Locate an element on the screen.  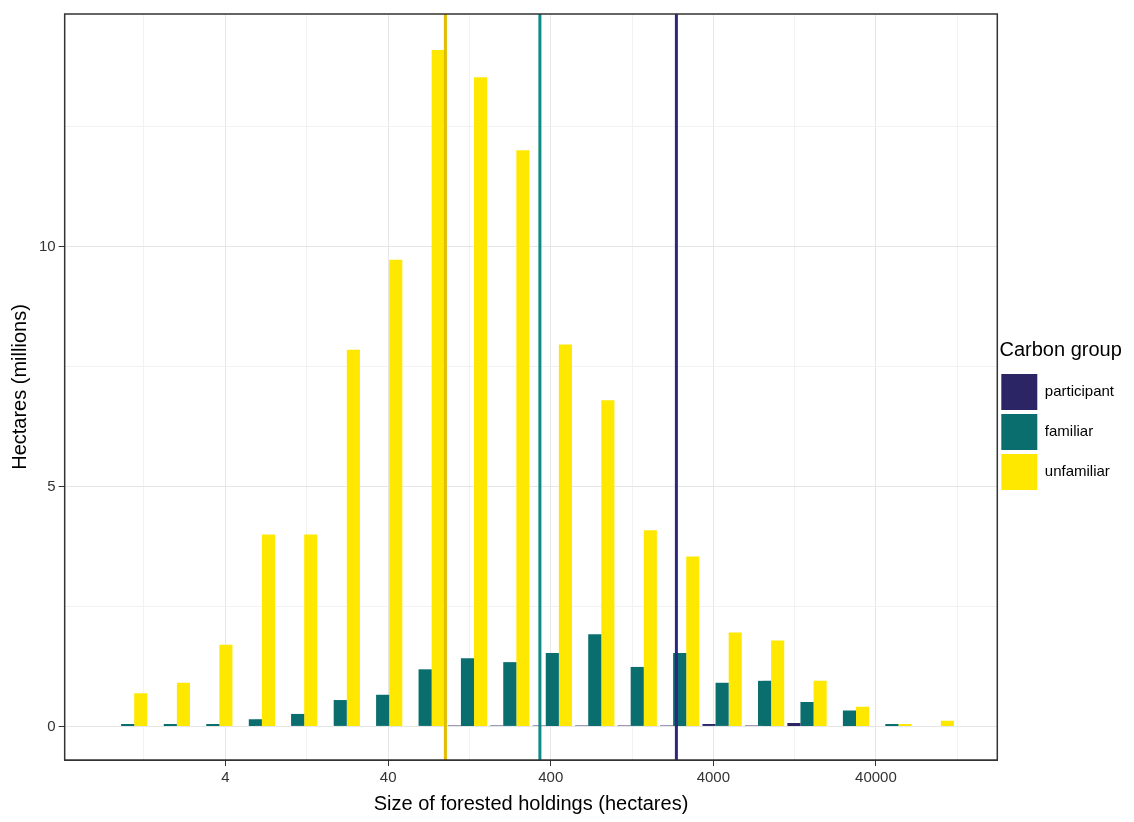
x-tick-label: 4 is located at coordinates (225, 777).